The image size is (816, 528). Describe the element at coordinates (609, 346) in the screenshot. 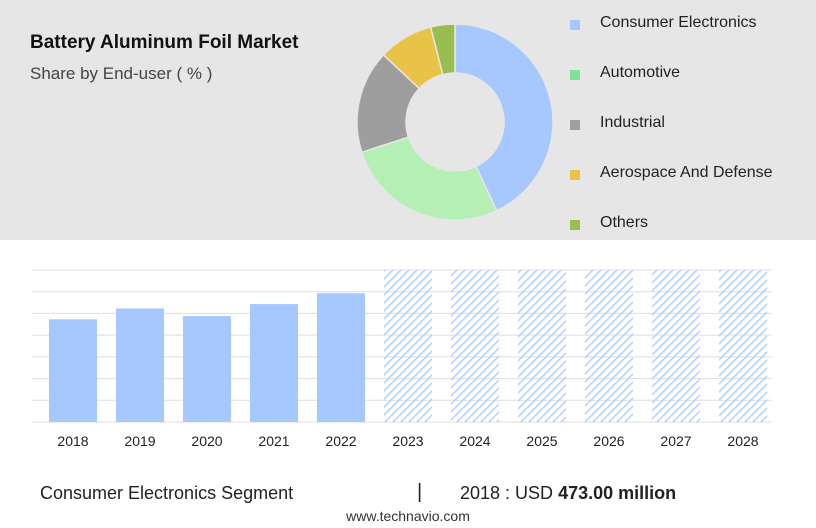

I see `forecast-bar-2026` at that location.